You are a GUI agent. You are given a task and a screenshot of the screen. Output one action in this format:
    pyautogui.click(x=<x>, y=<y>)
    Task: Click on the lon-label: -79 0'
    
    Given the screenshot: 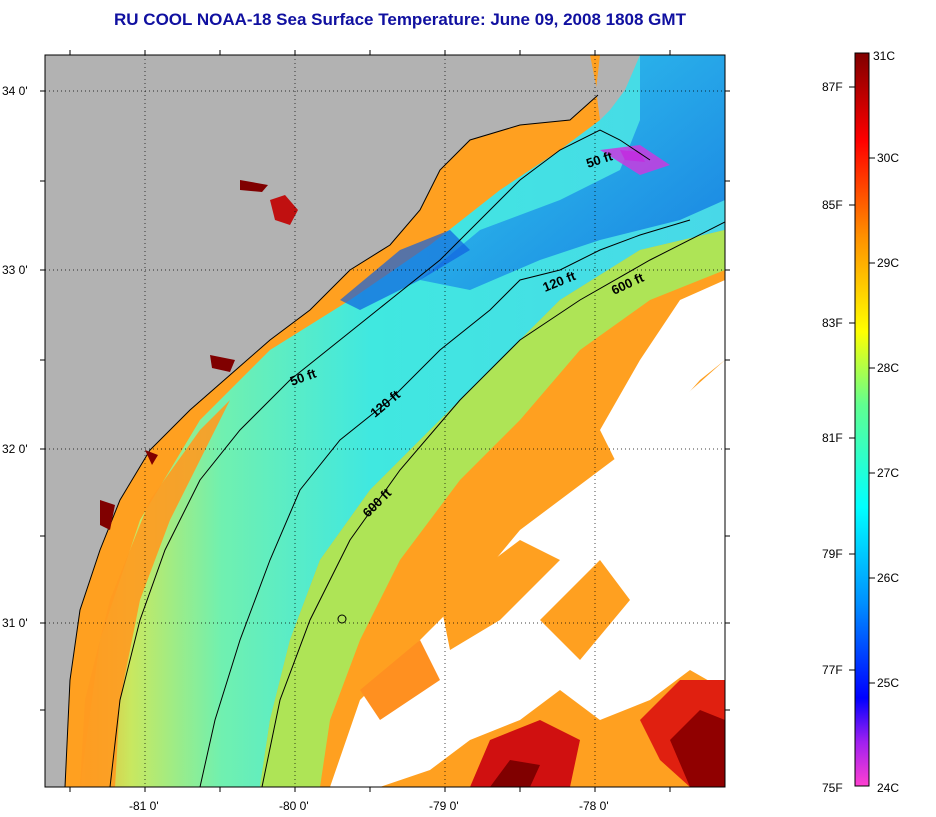 What is the action you would take?
    pyautogui.click(x=444, y=806)
    